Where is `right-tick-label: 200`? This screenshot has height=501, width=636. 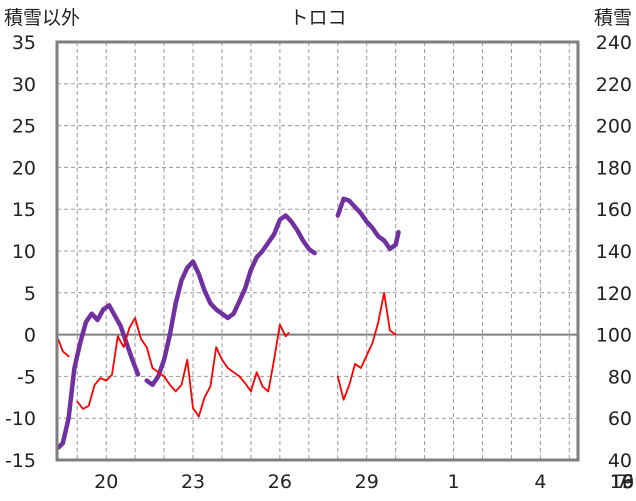 right-tick-label: 200 is located at coordinates (614, 127).